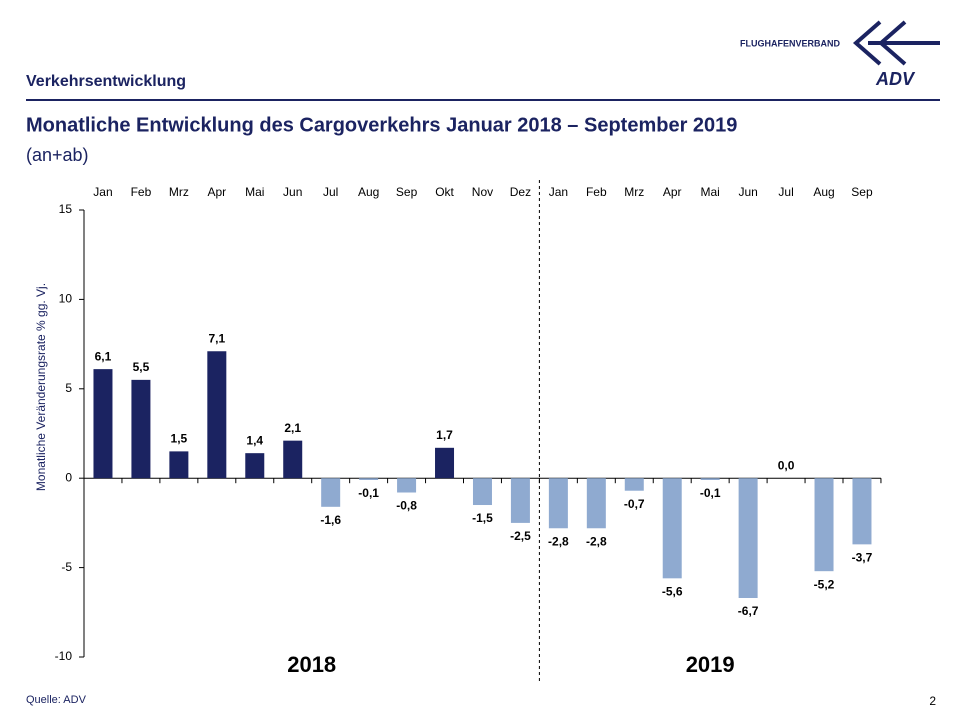  Describe the element at coordinates (444, 192) in the screenshot. I see `x-tick-label: Okt` at that location.